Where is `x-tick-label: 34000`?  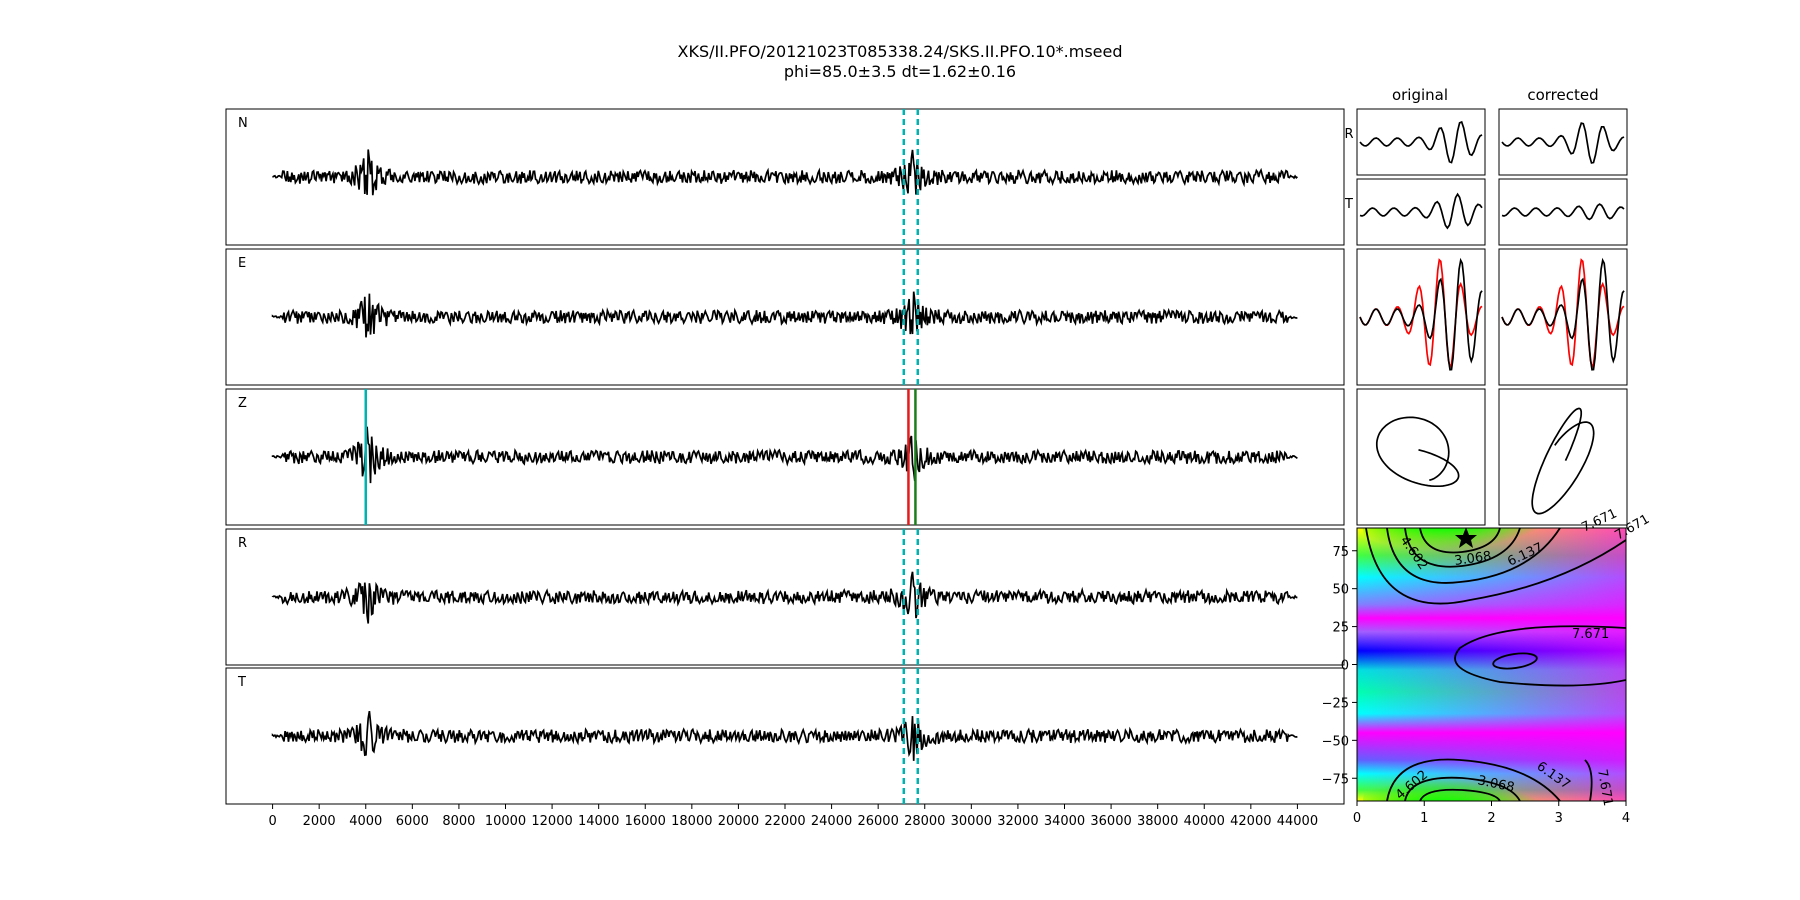
x-tick-label: 34000 is located at coordinates (1064, 821).